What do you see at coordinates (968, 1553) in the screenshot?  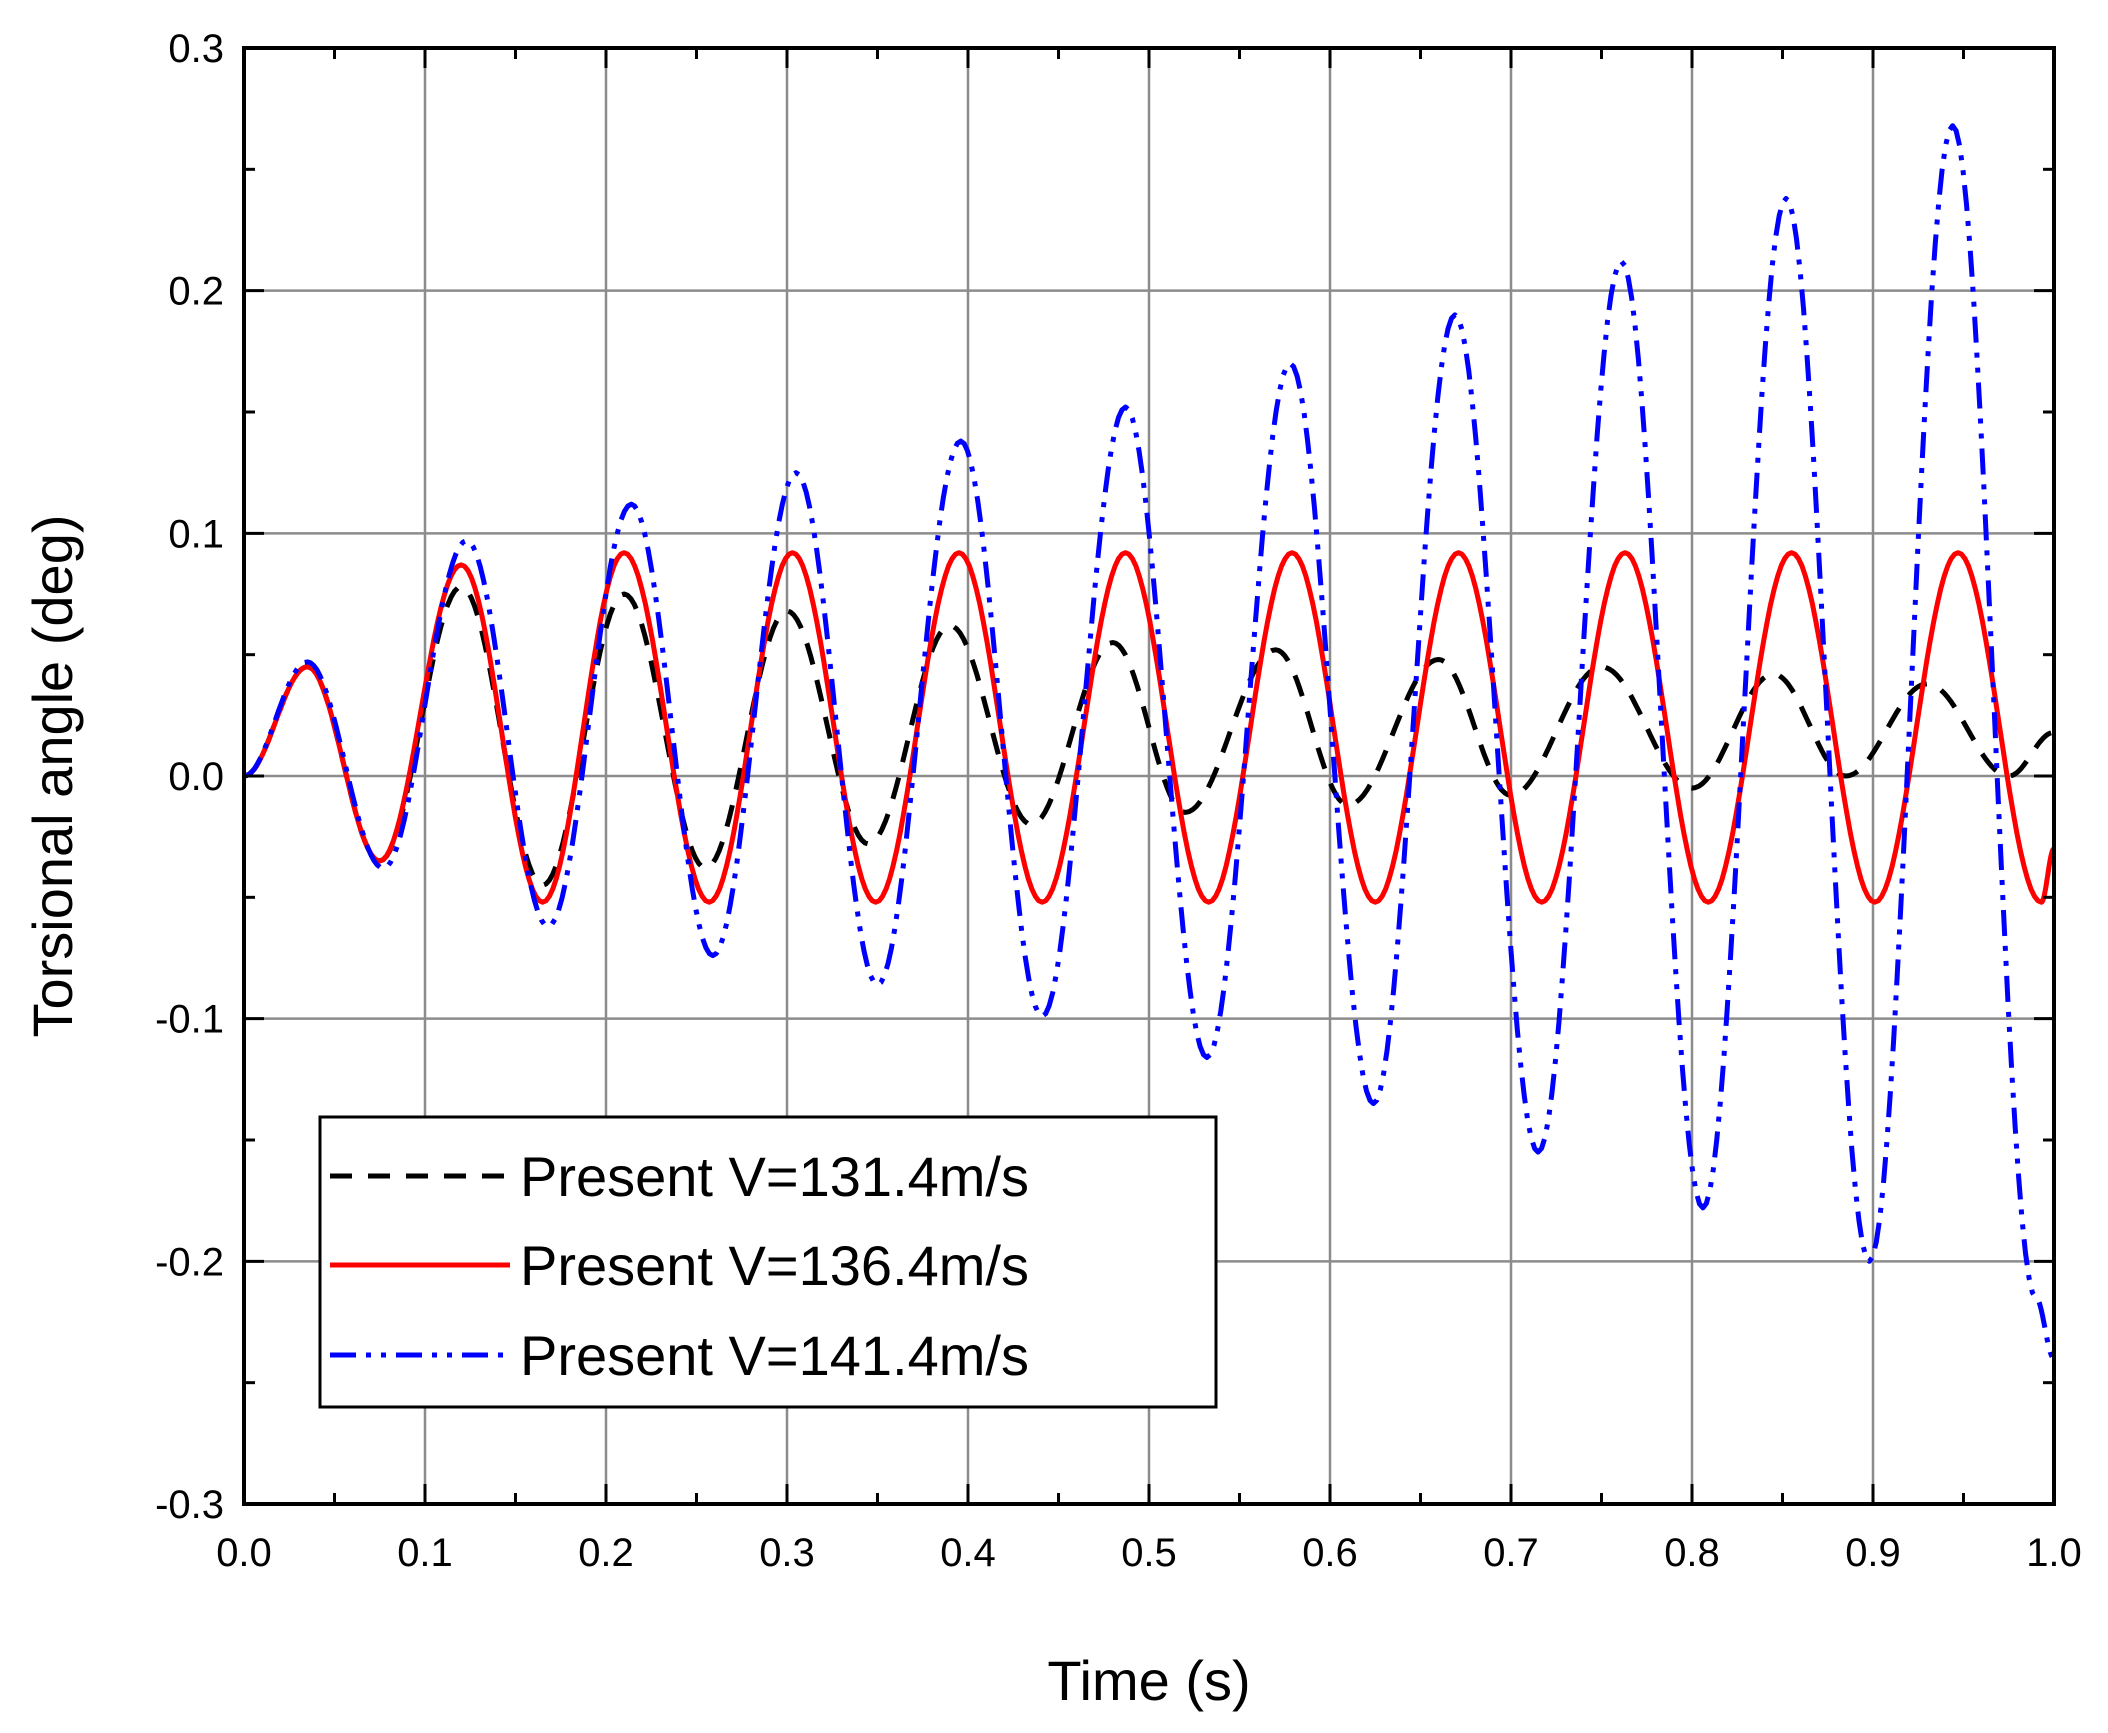 I see `x-tick-label: 0.4` at bounding box center [968, 1553].